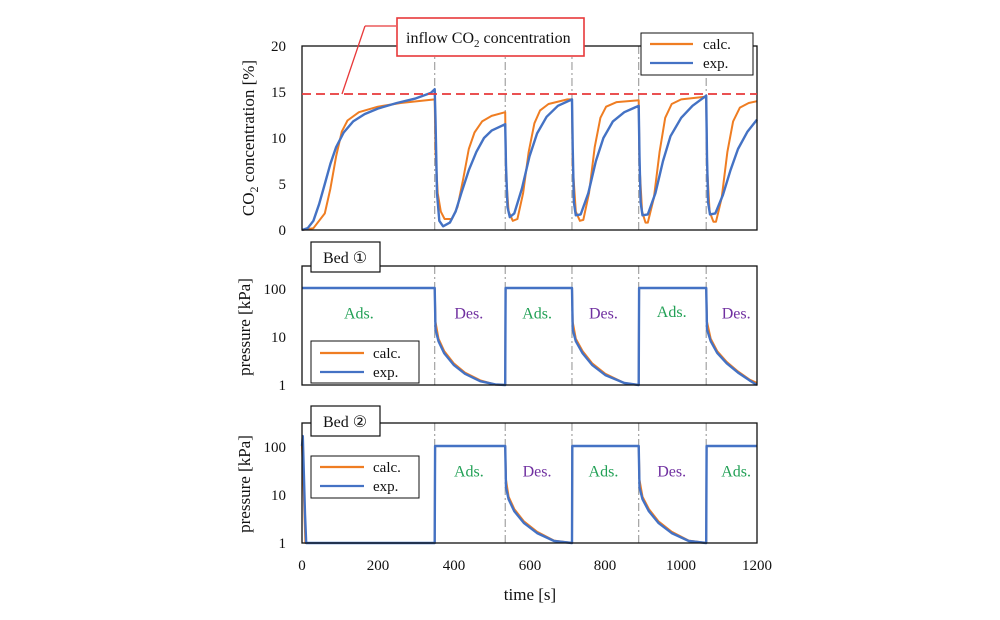 The height and width of the screenshot is (620, 1000). I want to click on co2-ytick-label: 0, so click(283, 231).